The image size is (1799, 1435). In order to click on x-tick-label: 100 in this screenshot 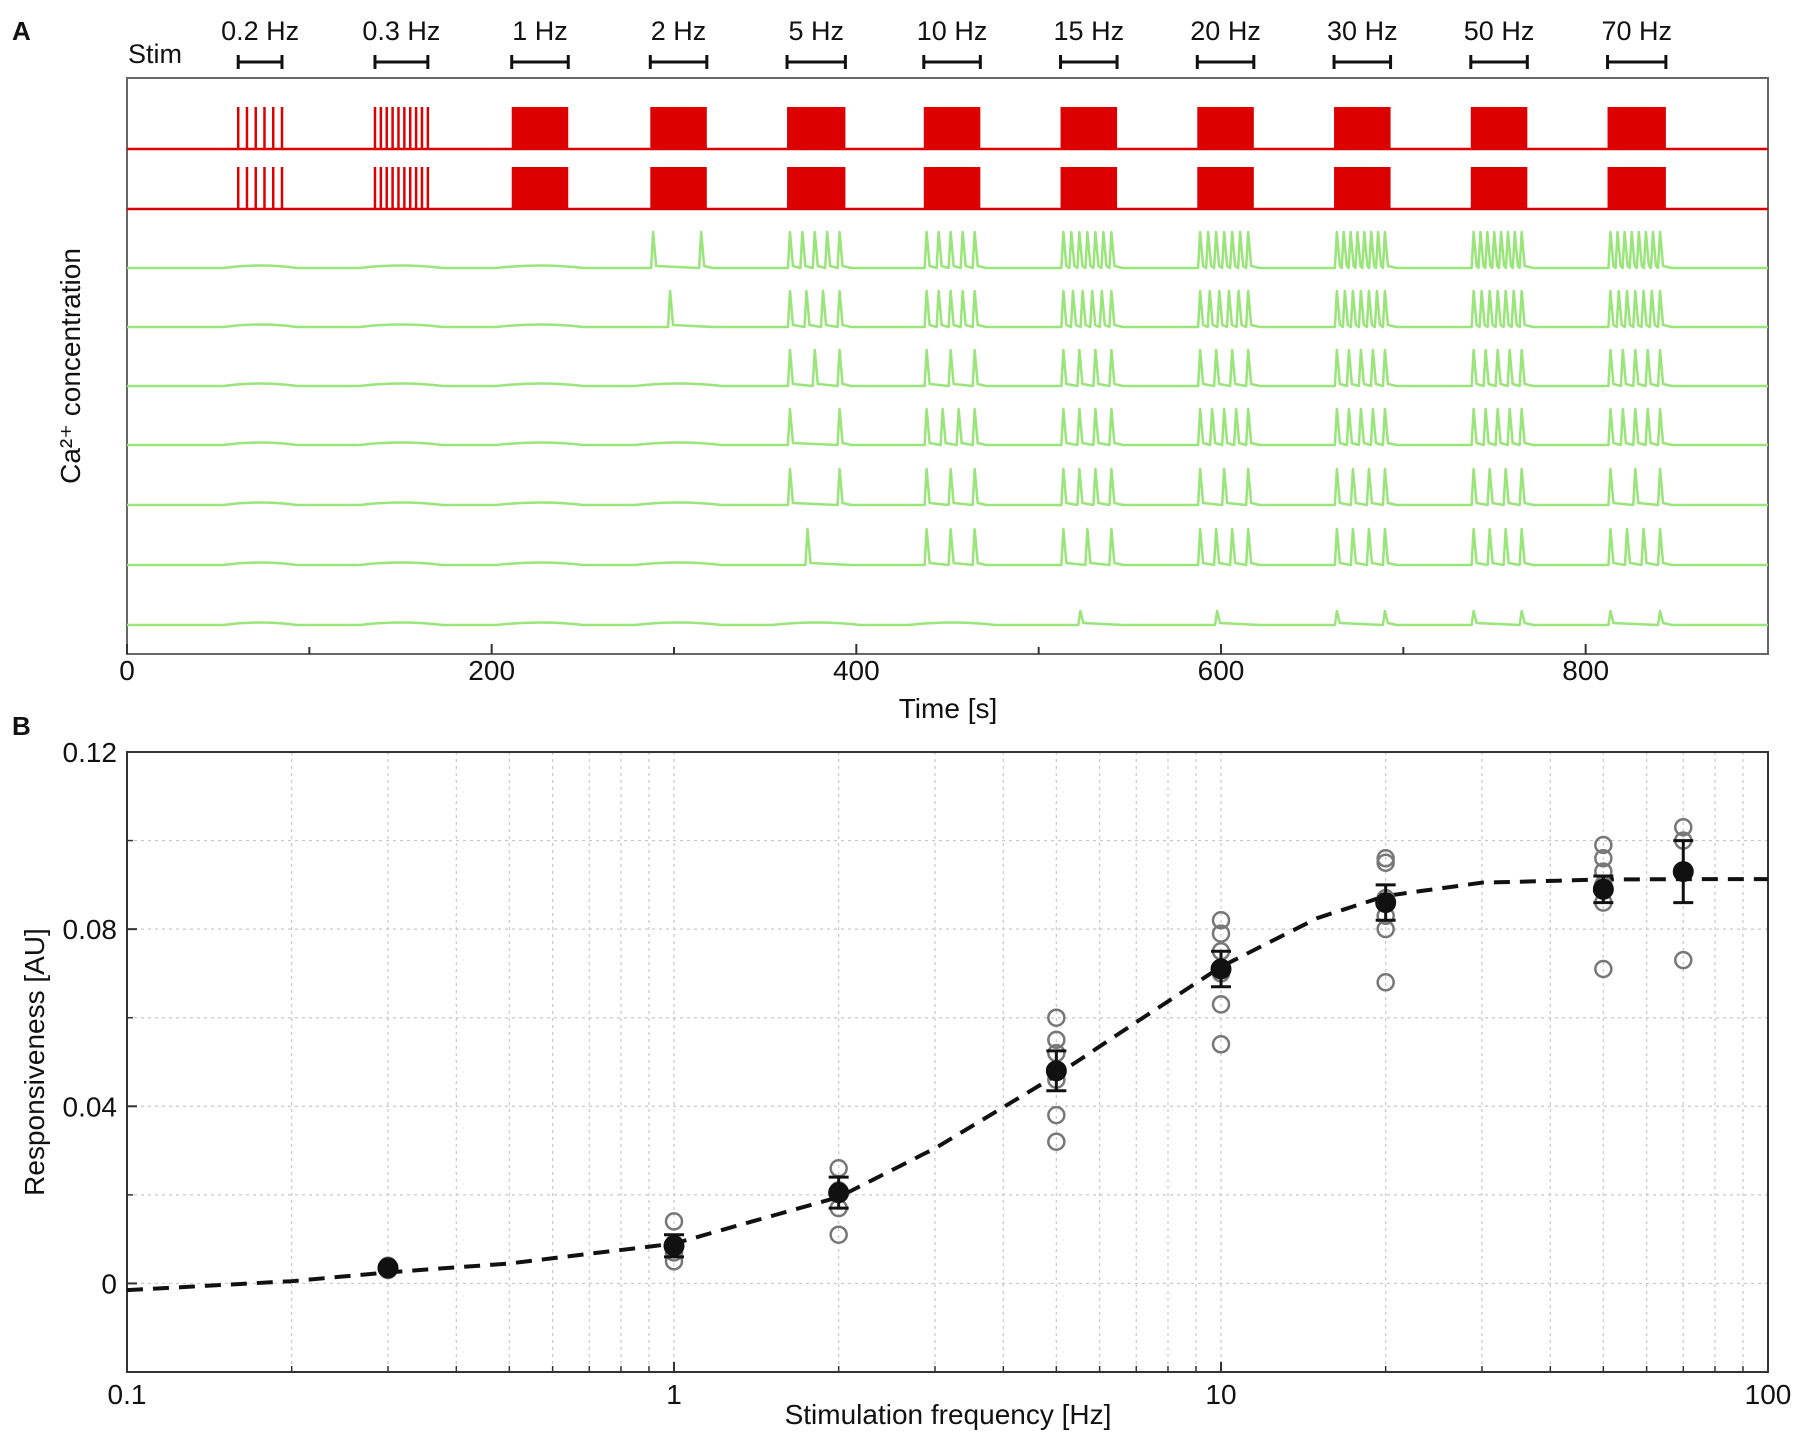, I will do `click(1768, 1394)`.